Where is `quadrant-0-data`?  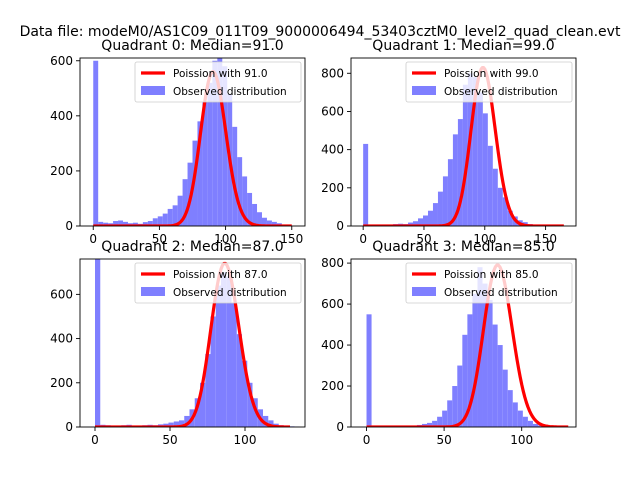
quadrant-0-data is located at coordinates (192, 142).